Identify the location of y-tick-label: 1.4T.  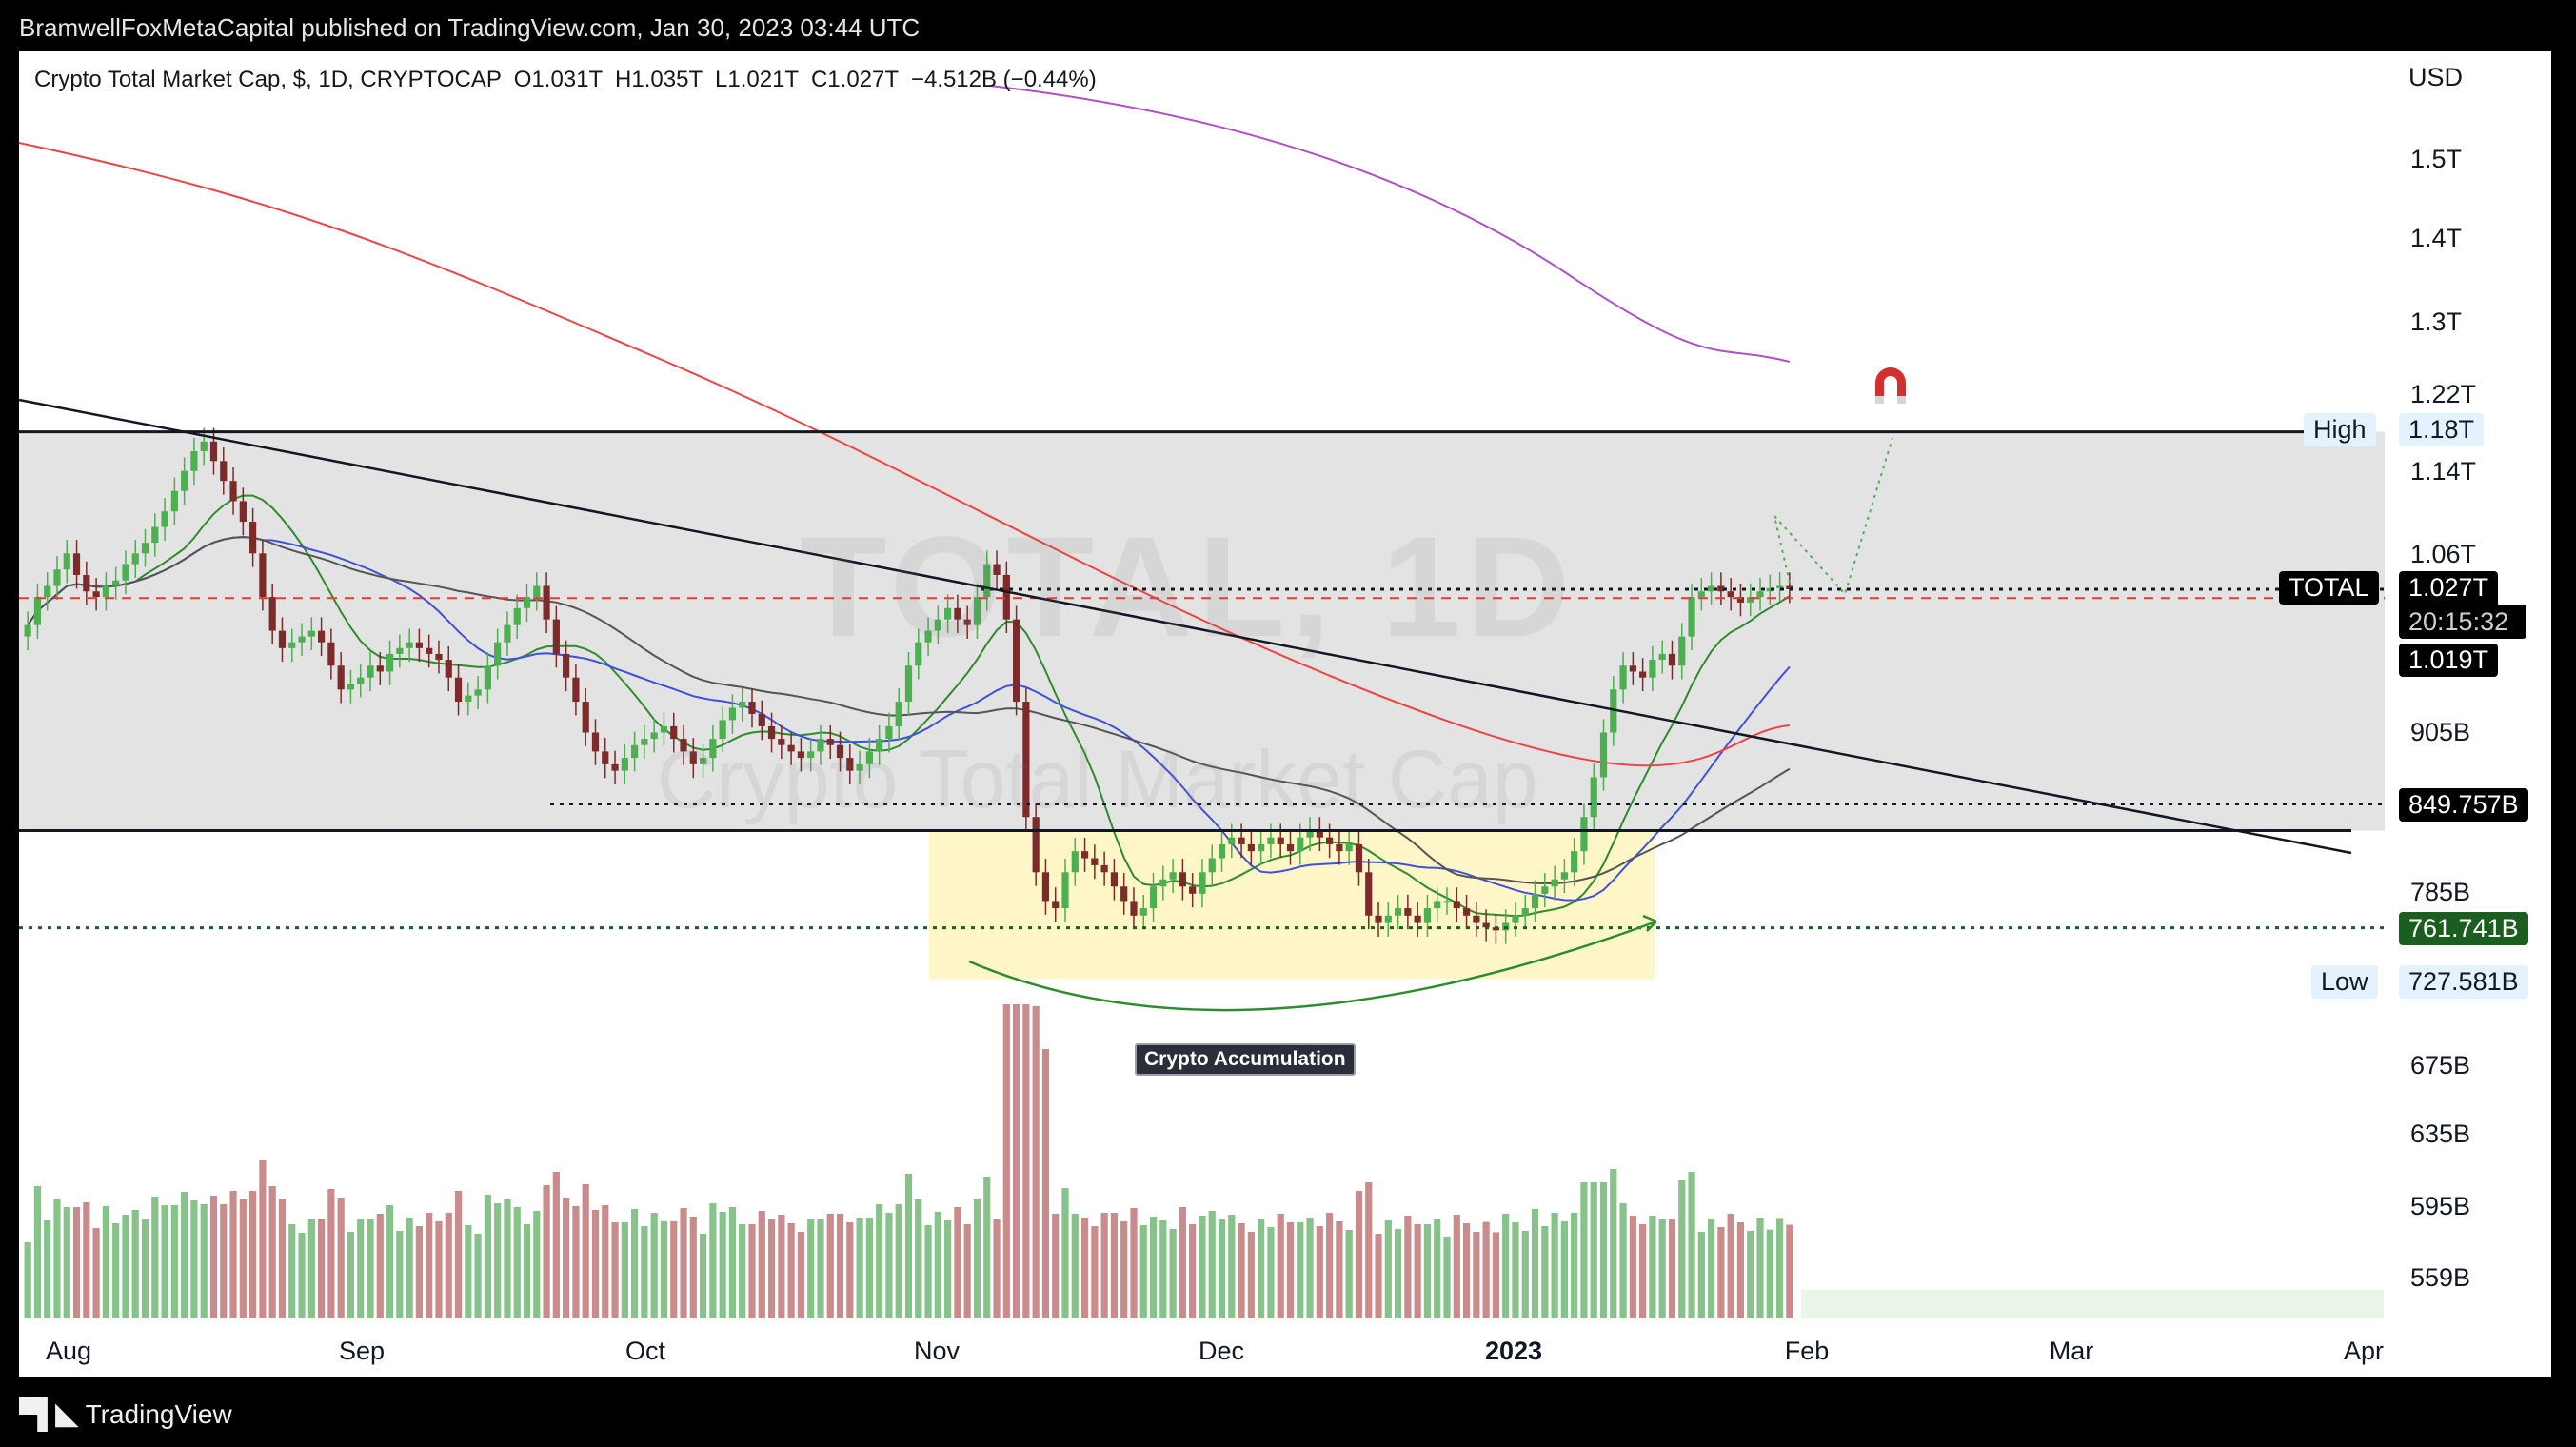
(2436, 238).